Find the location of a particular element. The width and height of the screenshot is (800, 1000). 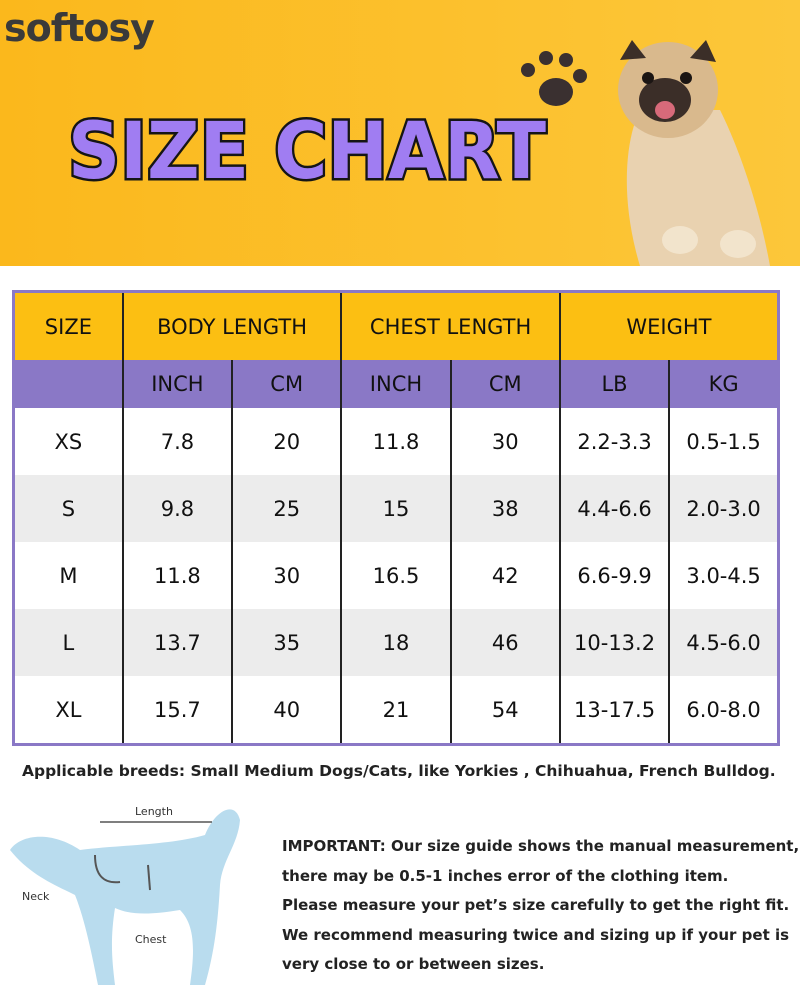

cell: 7.8 is located at coordinates (177, 441).